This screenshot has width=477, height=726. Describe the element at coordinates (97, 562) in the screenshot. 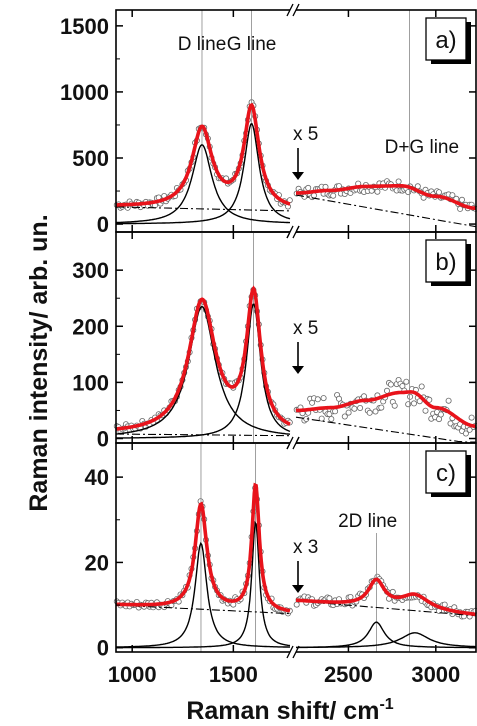

I see `y-tick-label: 20` at that location.